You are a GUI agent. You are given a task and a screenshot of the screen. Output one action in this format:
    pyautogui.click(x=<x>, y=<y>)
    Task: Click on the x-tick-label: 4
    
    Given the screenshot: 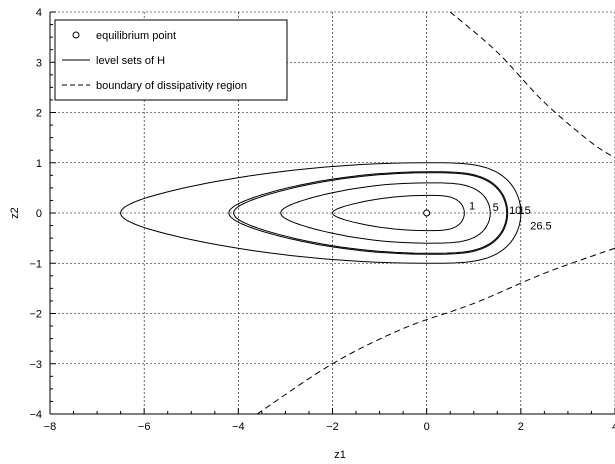 What is the action you would take?
    pyautogui.click(x=613, y=427)
    